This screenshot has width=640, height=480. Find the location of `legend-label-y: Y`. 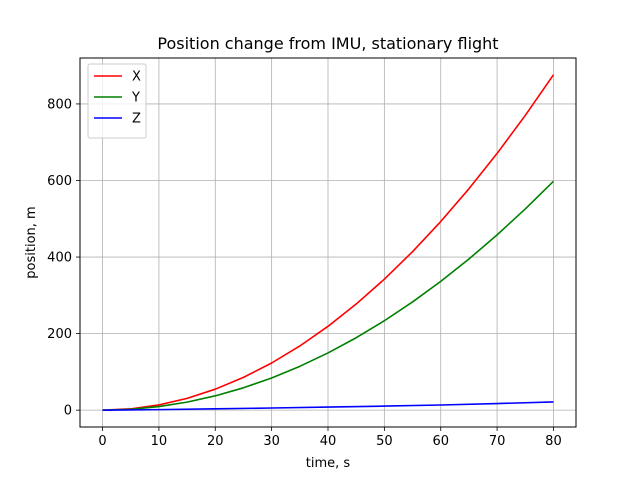

legend-label-y: Y is located at coordinates (135, 98).